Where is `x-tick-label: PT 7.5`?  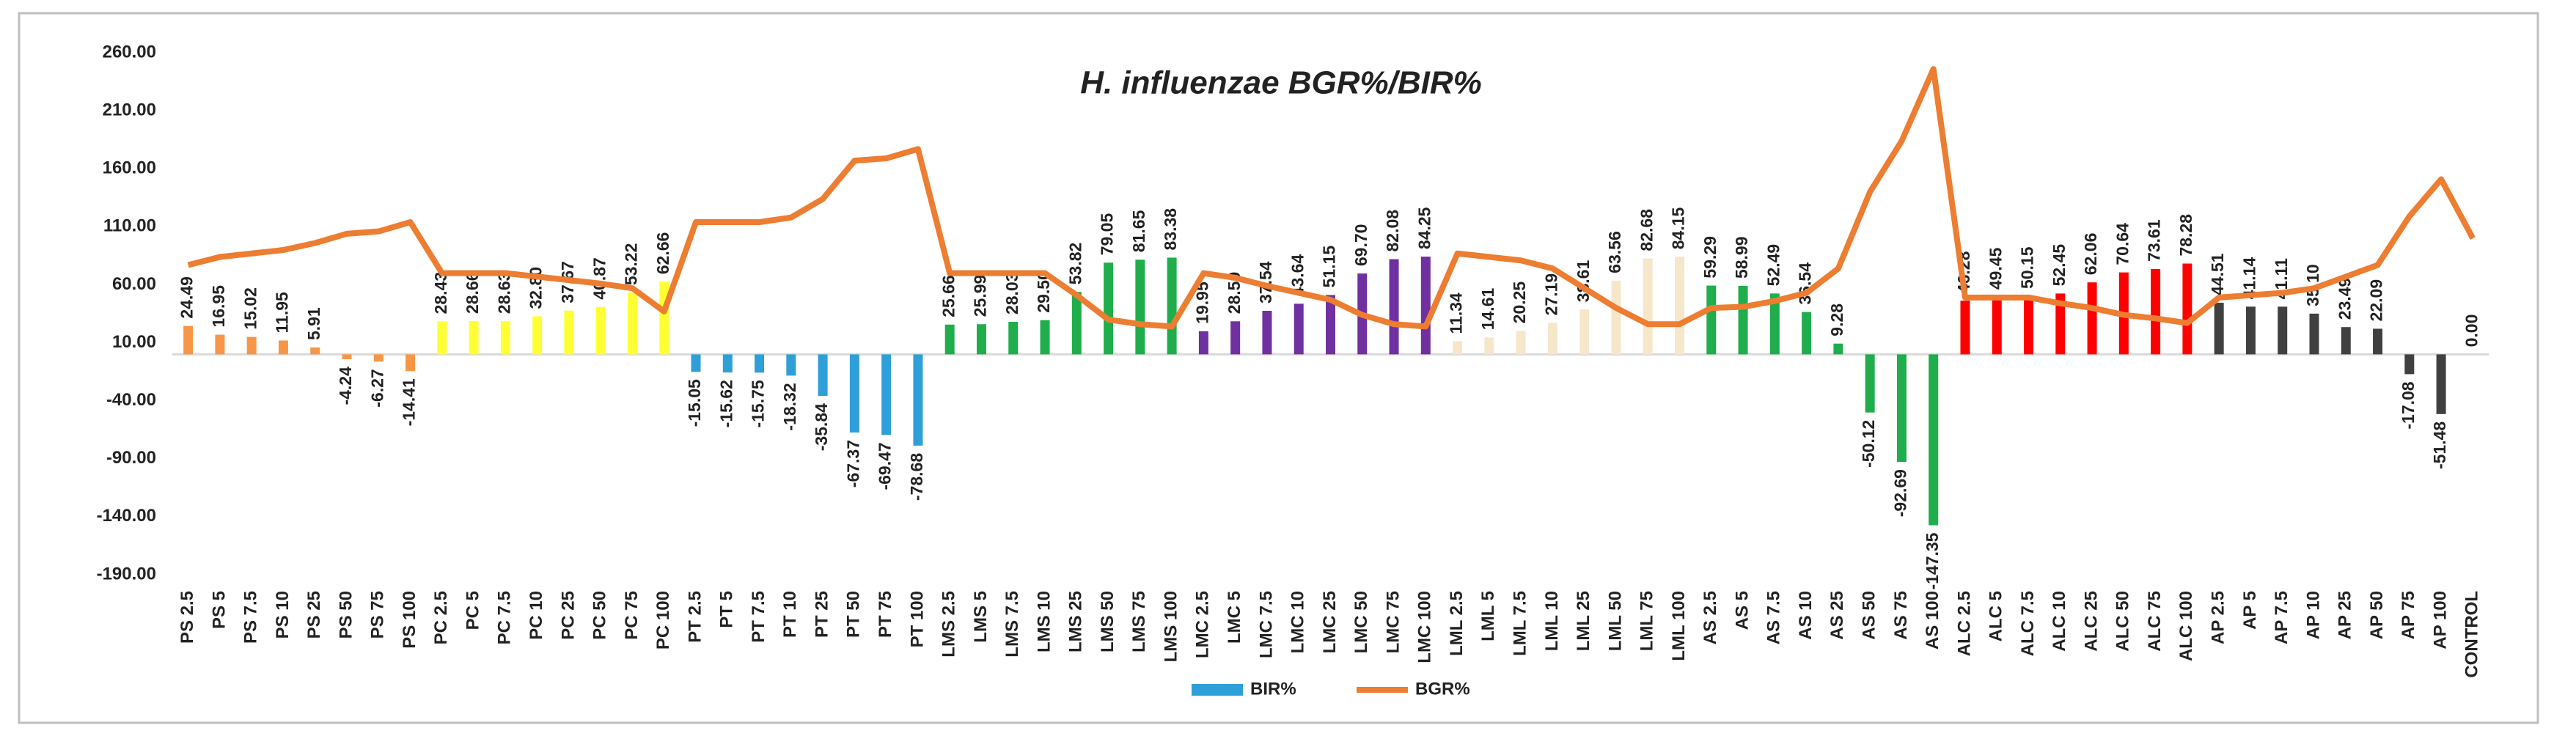 x-tick-label: PT 7.5 is located at coordinates (758, 617).